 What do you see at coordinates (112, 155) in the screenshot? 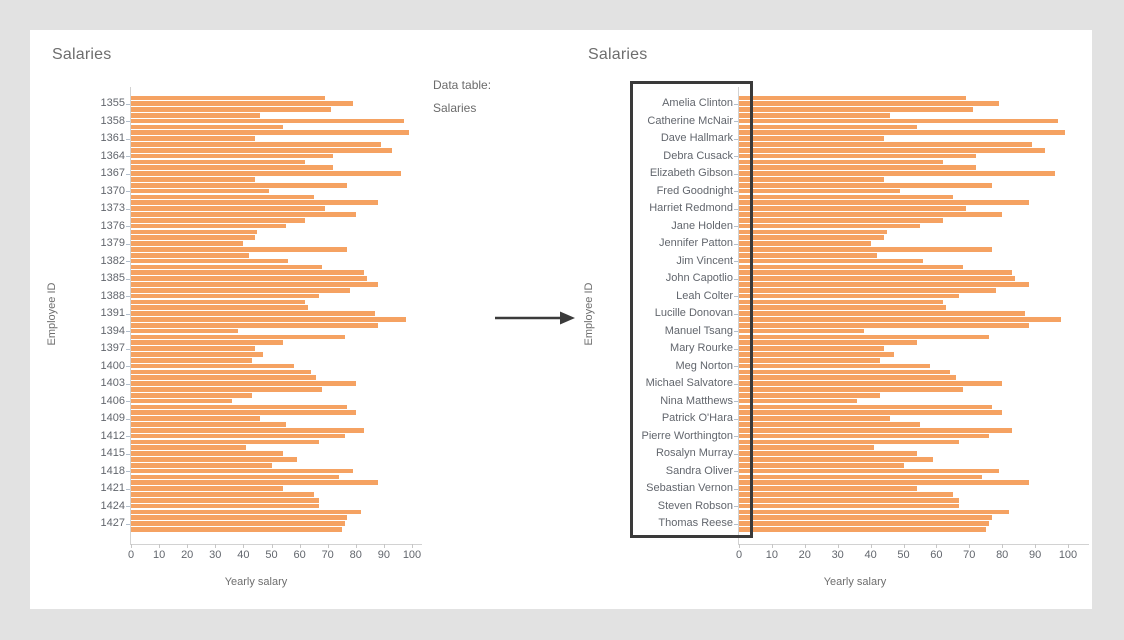
I see `y-tick-label: 1364` at bounding box center [112, 155].